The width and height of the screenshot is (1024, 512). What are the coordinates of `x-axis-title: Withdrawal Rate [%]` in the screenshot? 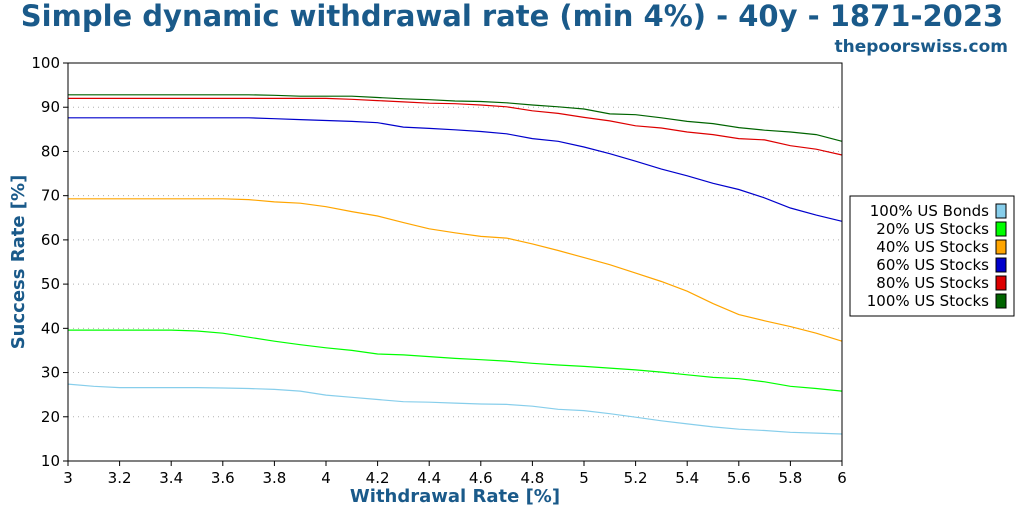 It's located at (455, 496).